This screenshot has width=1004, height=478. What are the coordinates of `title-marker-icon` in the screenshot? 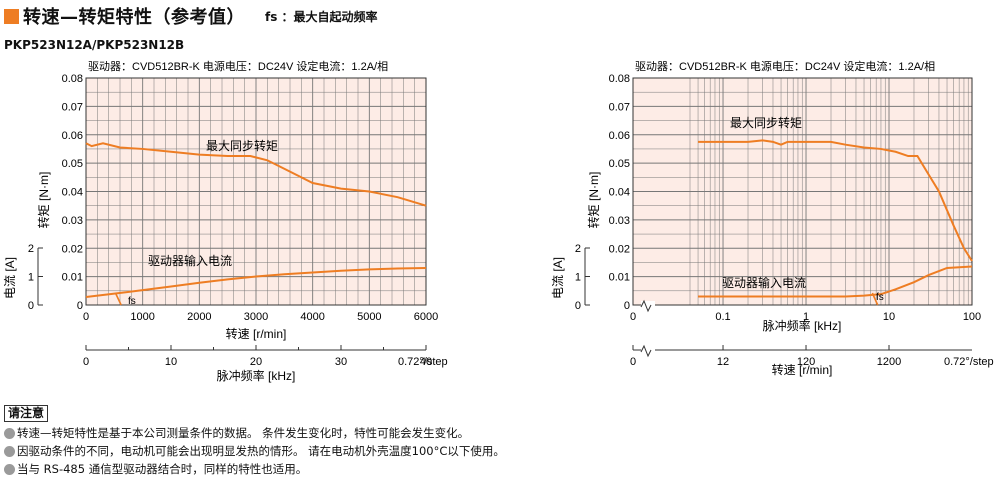 It's located at (11, 16).